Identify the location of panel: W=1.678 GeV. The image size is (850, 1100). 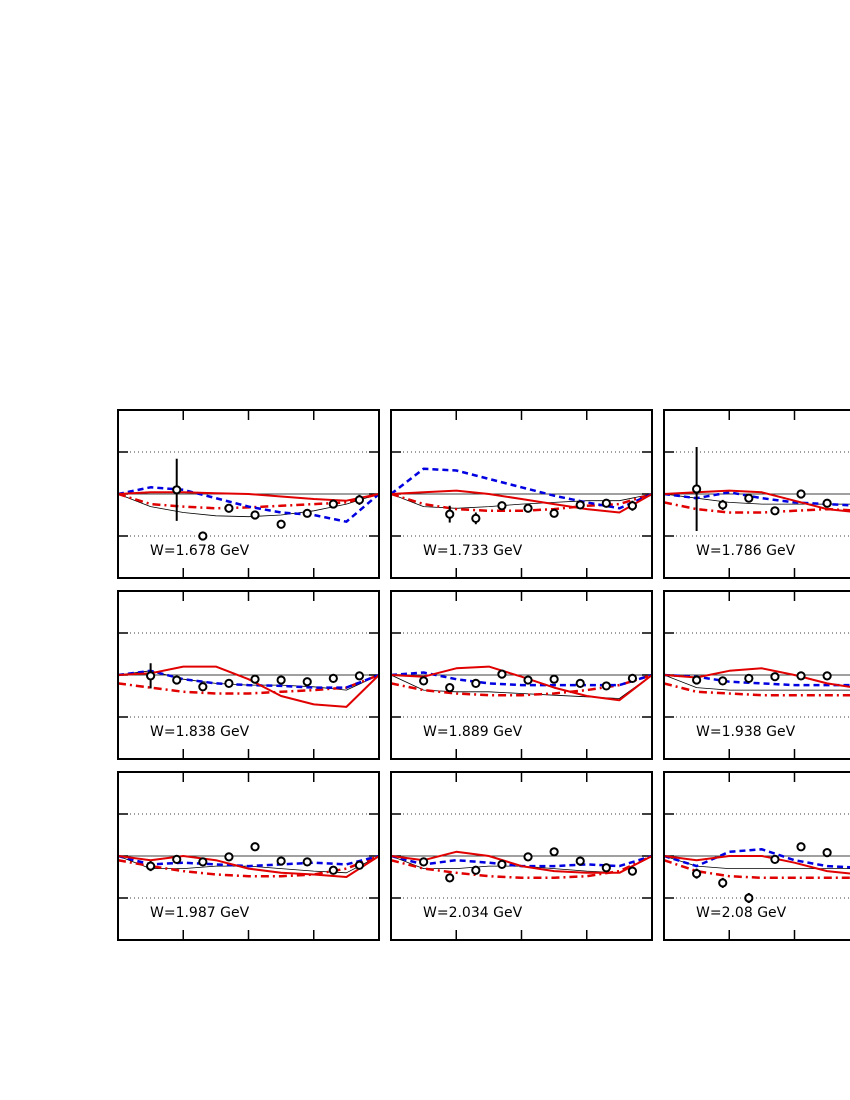
(248, 494).